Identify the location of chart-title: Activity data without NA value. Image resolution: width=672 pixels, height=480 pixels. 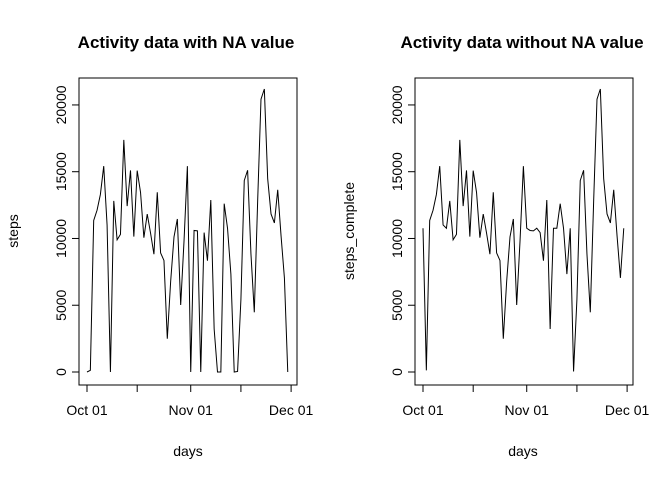
(521, 42).